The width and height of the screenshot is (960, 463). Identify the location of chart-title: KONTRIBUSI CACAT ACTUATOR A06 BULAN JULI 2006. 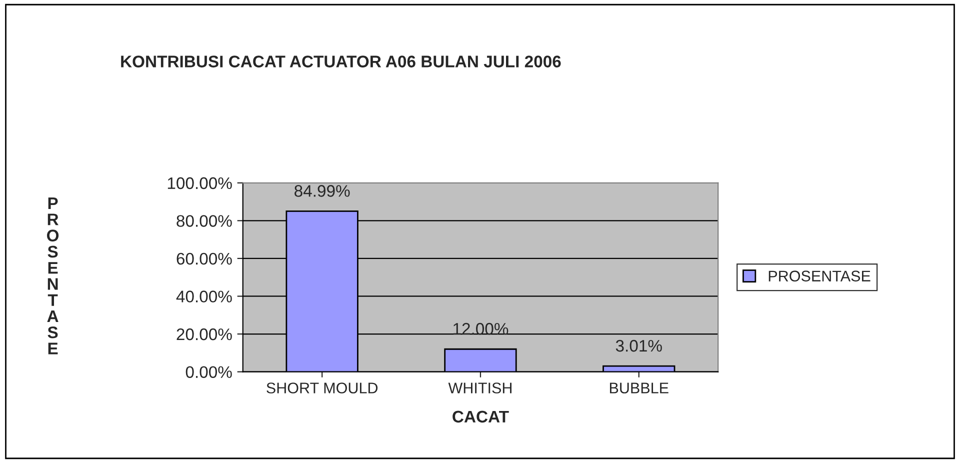
(341, 62).